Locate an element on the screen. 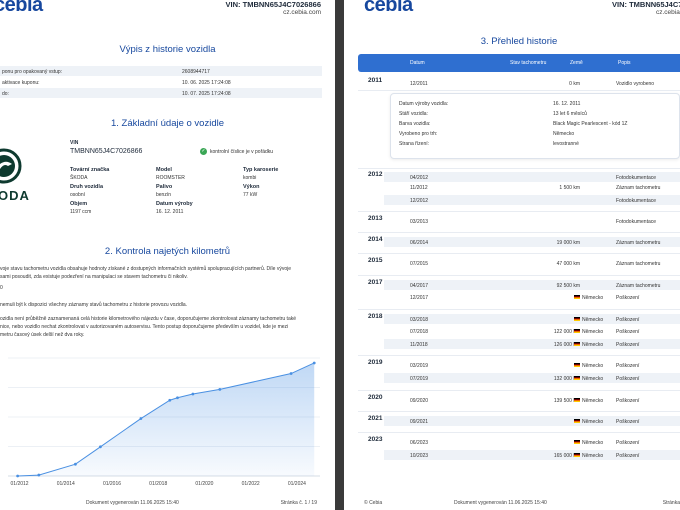 Image resolution: width=680 pixels, height=510 pixels. year-label: 2021 is located at coordinates (375, 418).